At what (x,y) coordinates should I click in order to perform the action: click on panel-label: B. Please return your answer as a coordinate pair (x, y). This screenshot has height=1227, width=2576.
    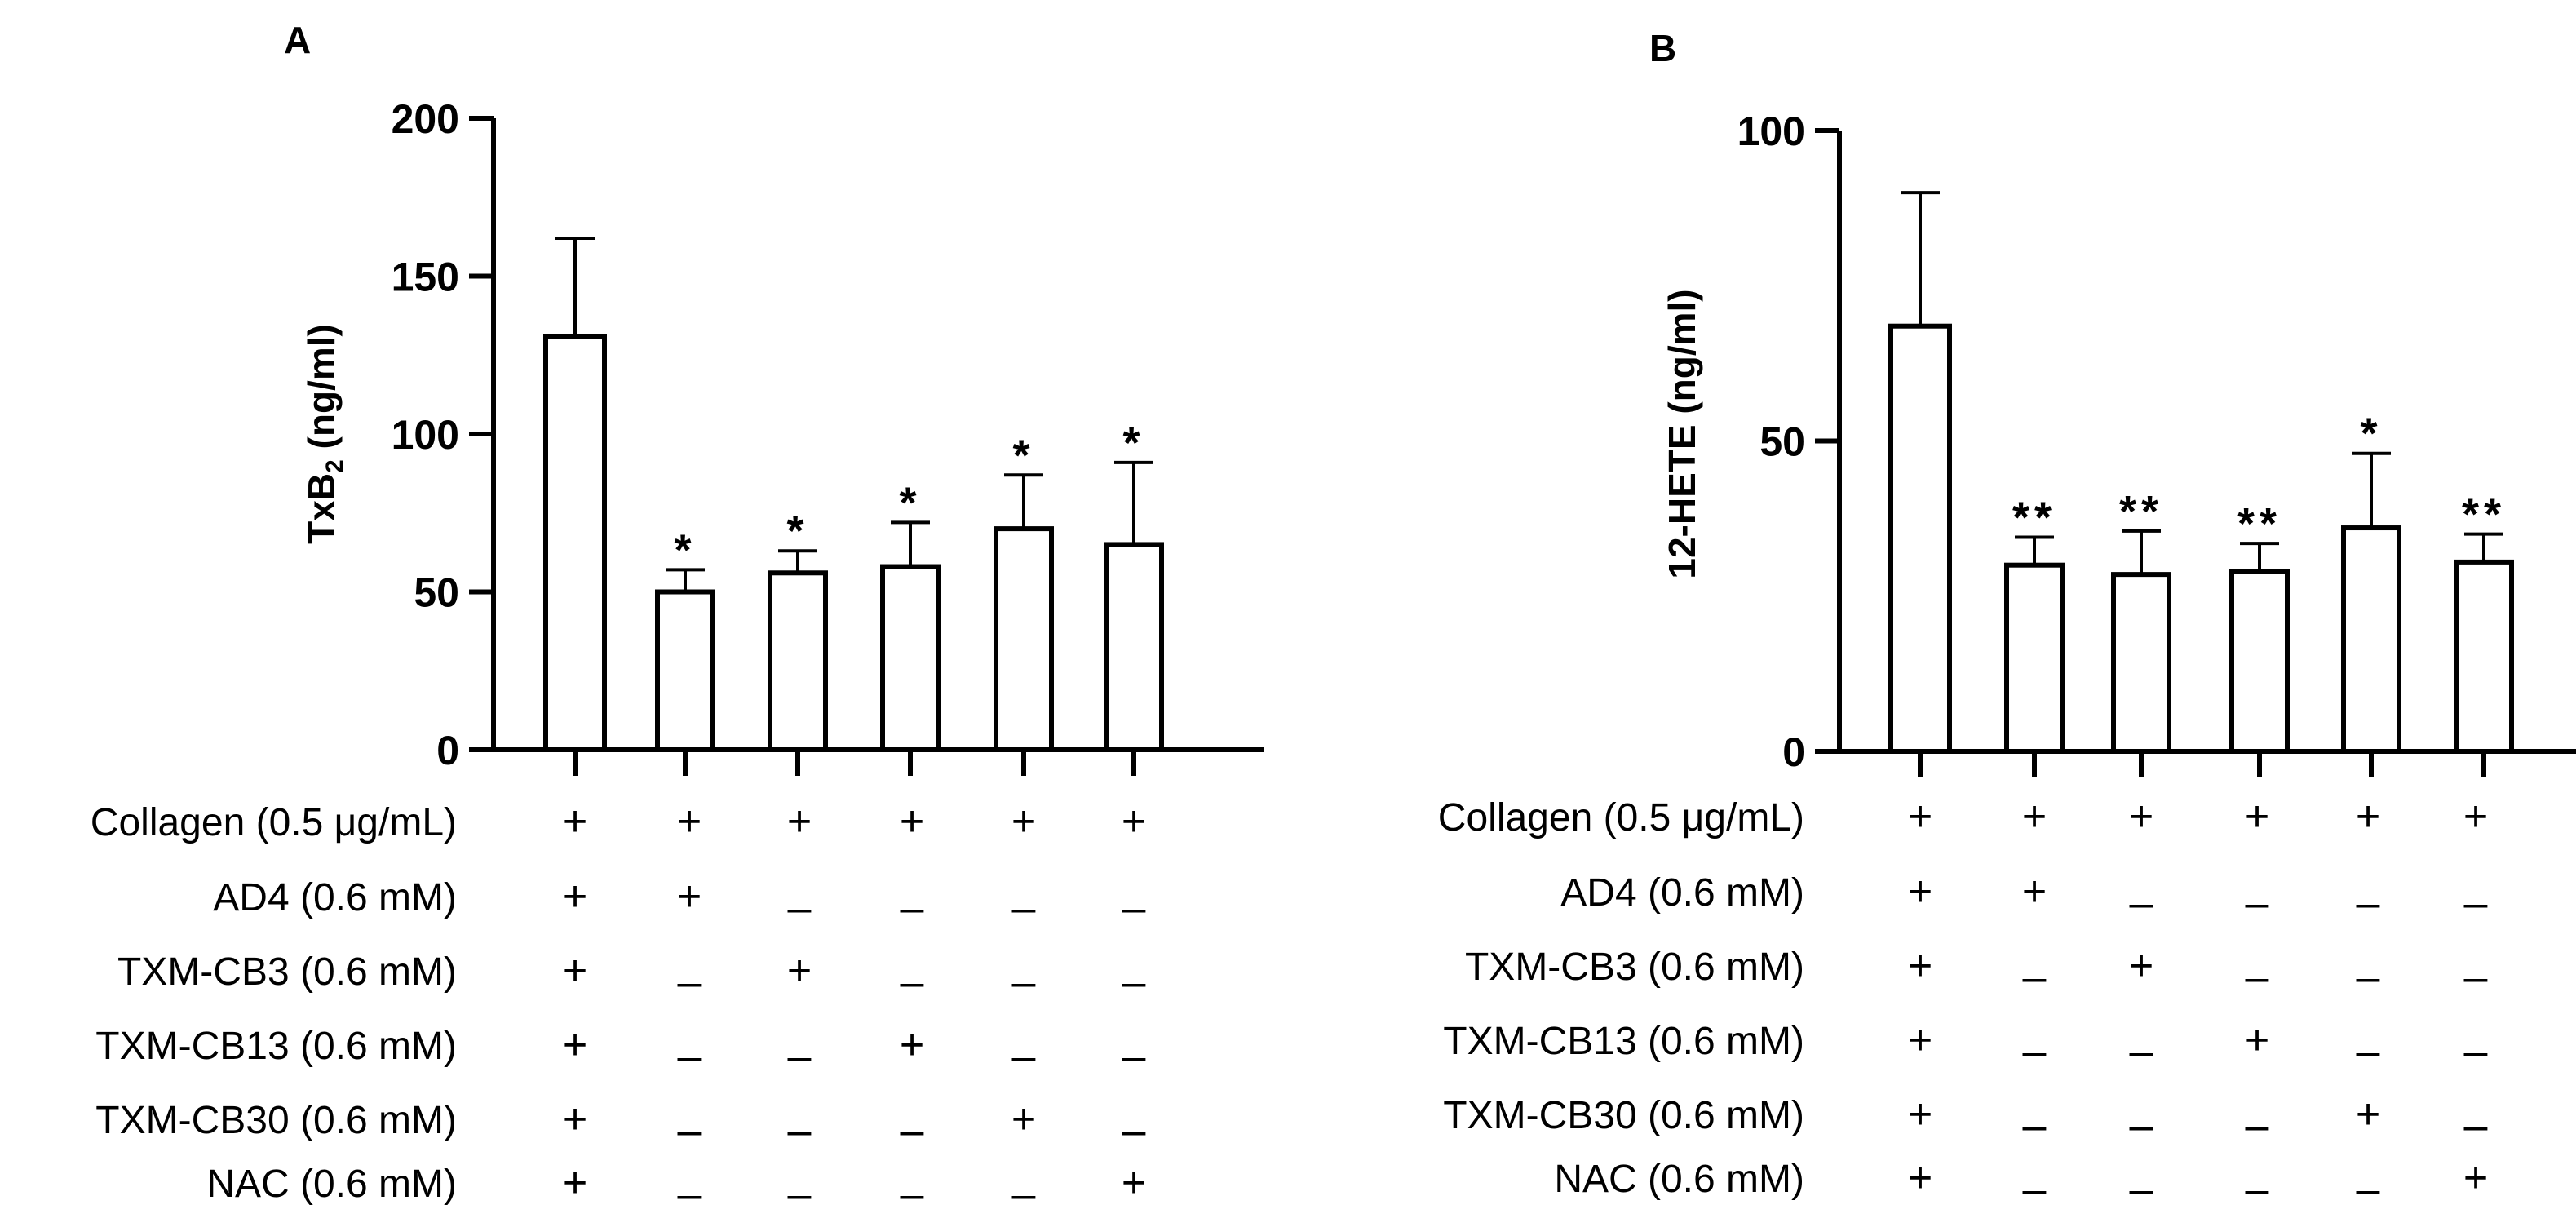
    Looking at the image, I should click on (1662, 48).